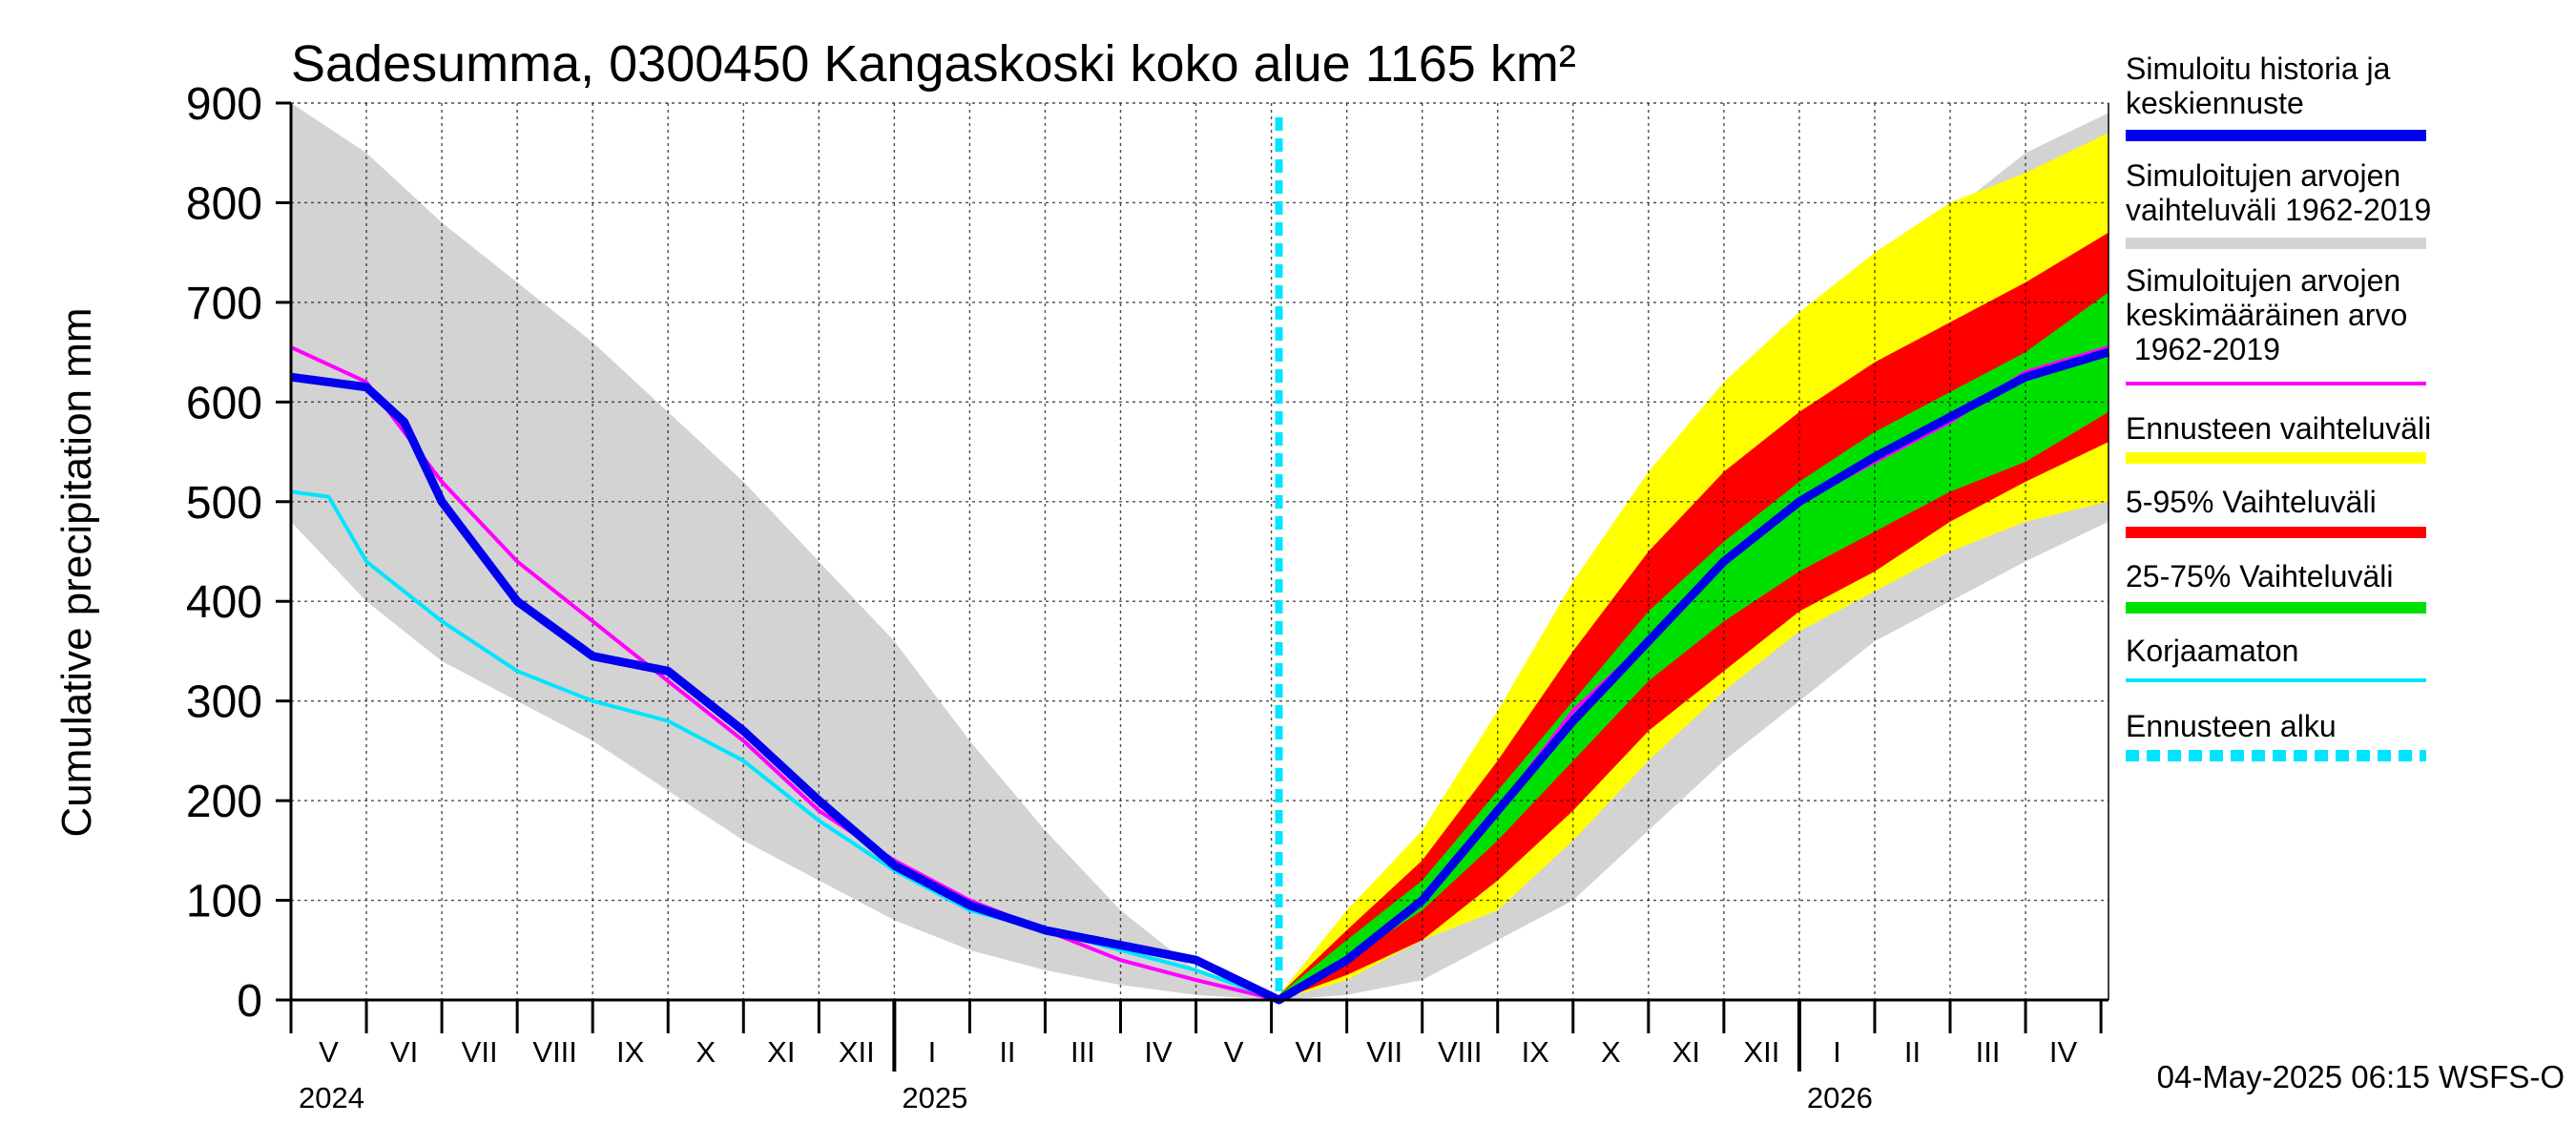 The width and height of the screenshot is (2576, 1145). Describe the element at coordinates (224, 902) in the screenshot. I see `y-tick-label-100: 100` at that location.